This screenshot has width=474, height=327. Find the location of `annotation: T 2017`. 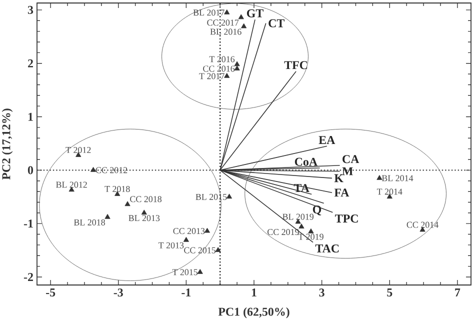

annotation: T 2017 is located at coordinates (211, 76).